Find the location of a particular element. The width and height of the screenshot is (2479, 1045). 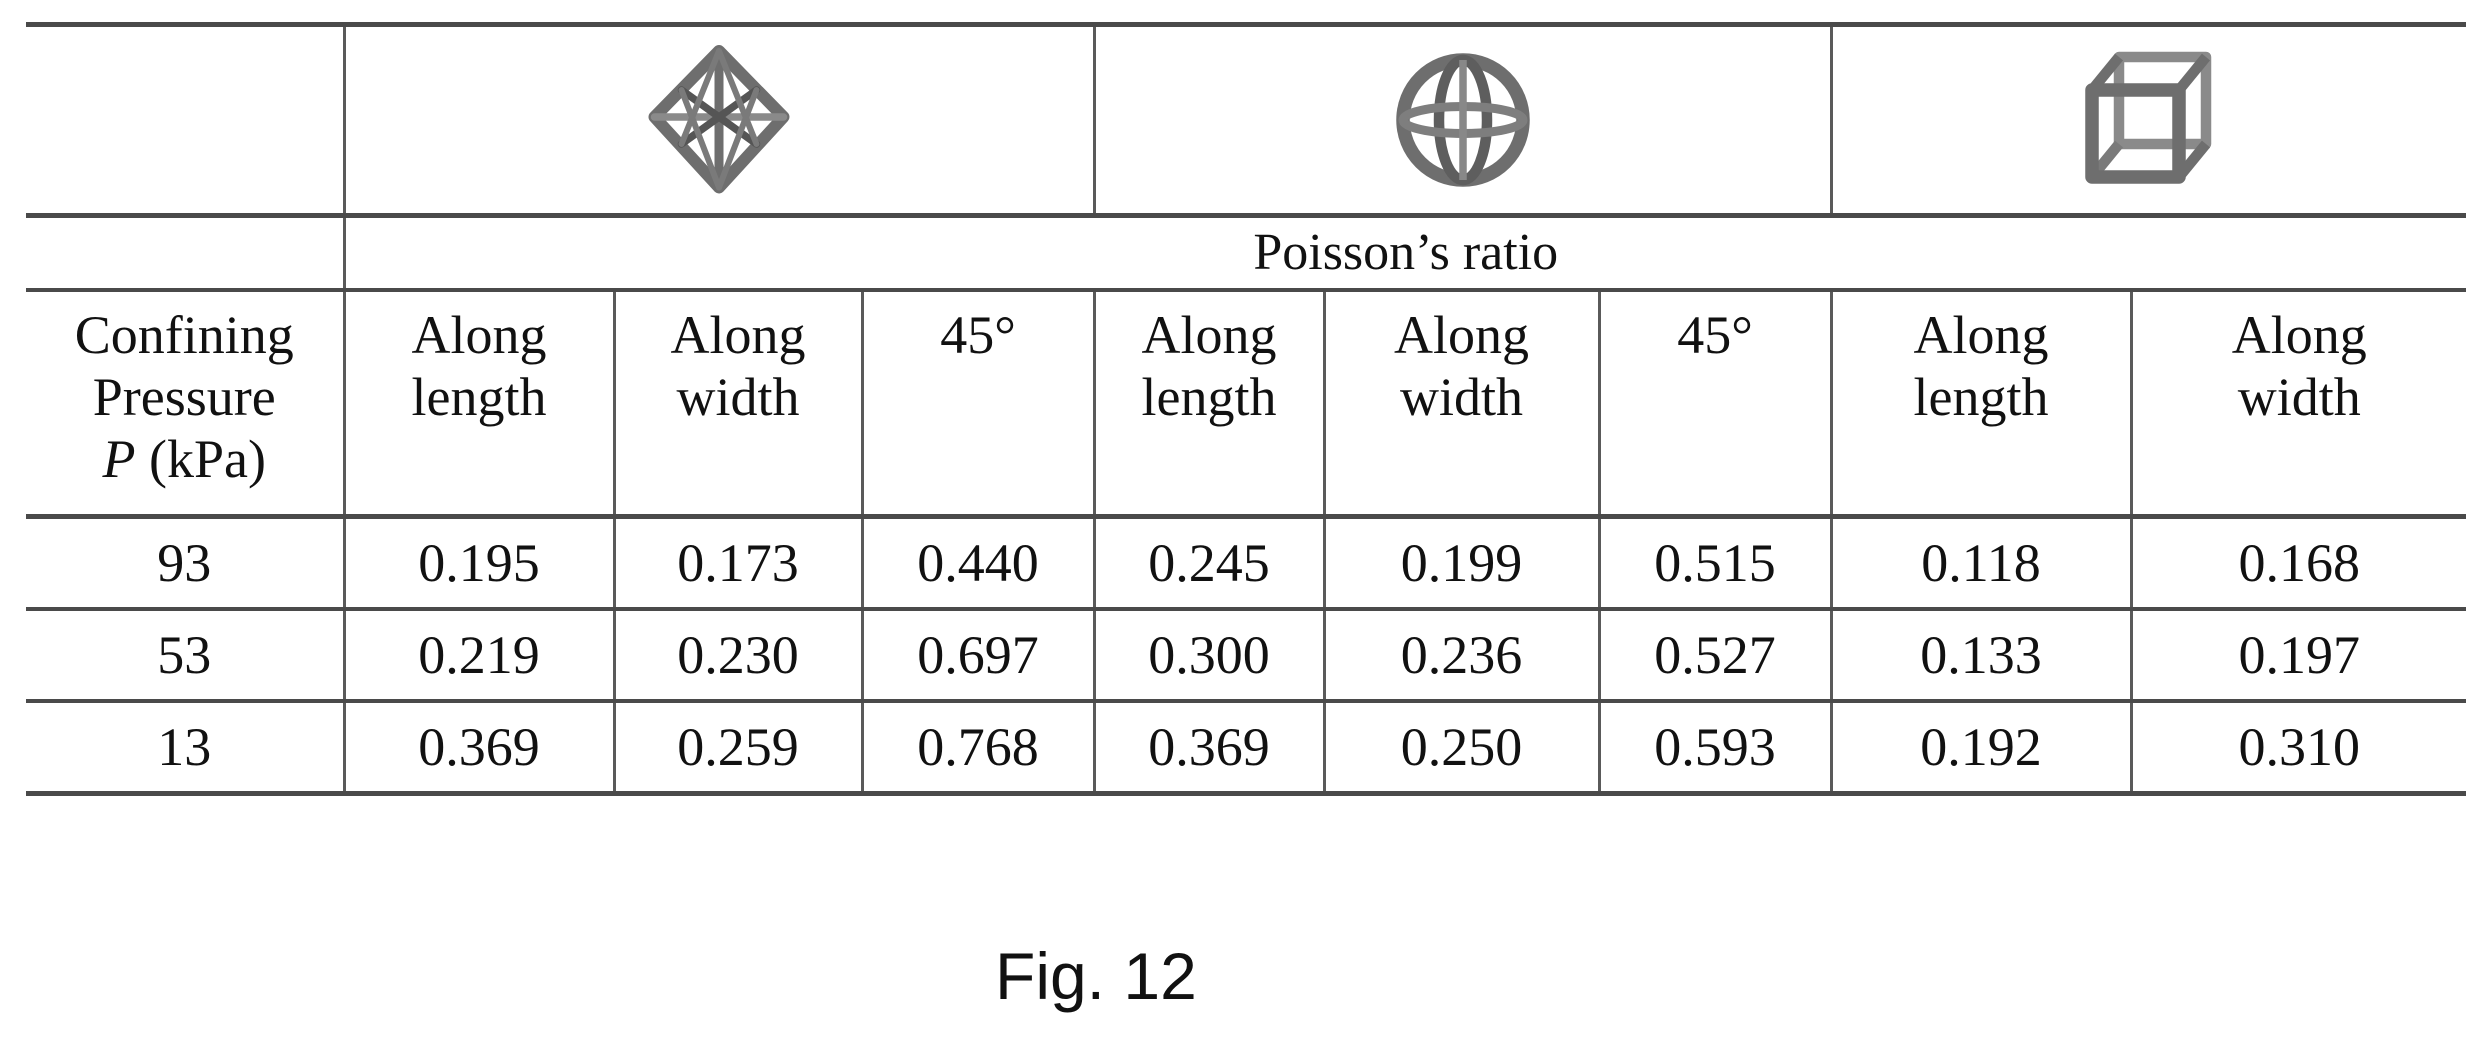

value-cell: 0.219 is located at coordinates (478, 656).